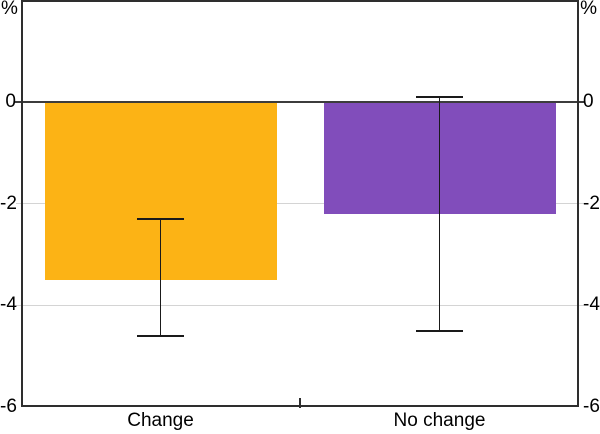 This screenshot has height=434, width=600. Describe the element at coordinates (588, 101) in the screenshot. I see `y-tick-label-right: 0` at that location.